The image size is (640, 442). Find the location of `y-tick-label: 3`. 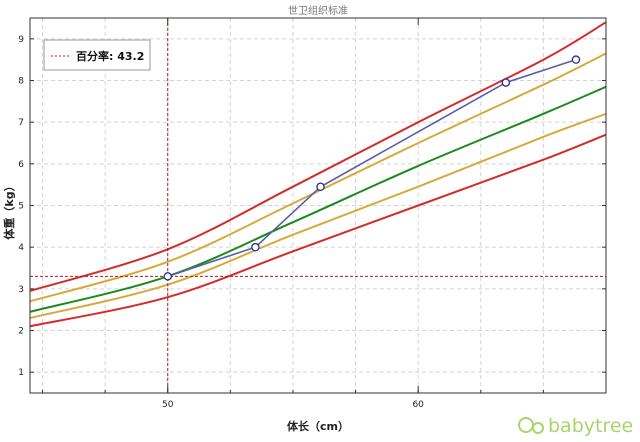

y-tick-label: 3 is located at coordinates (21, 290).